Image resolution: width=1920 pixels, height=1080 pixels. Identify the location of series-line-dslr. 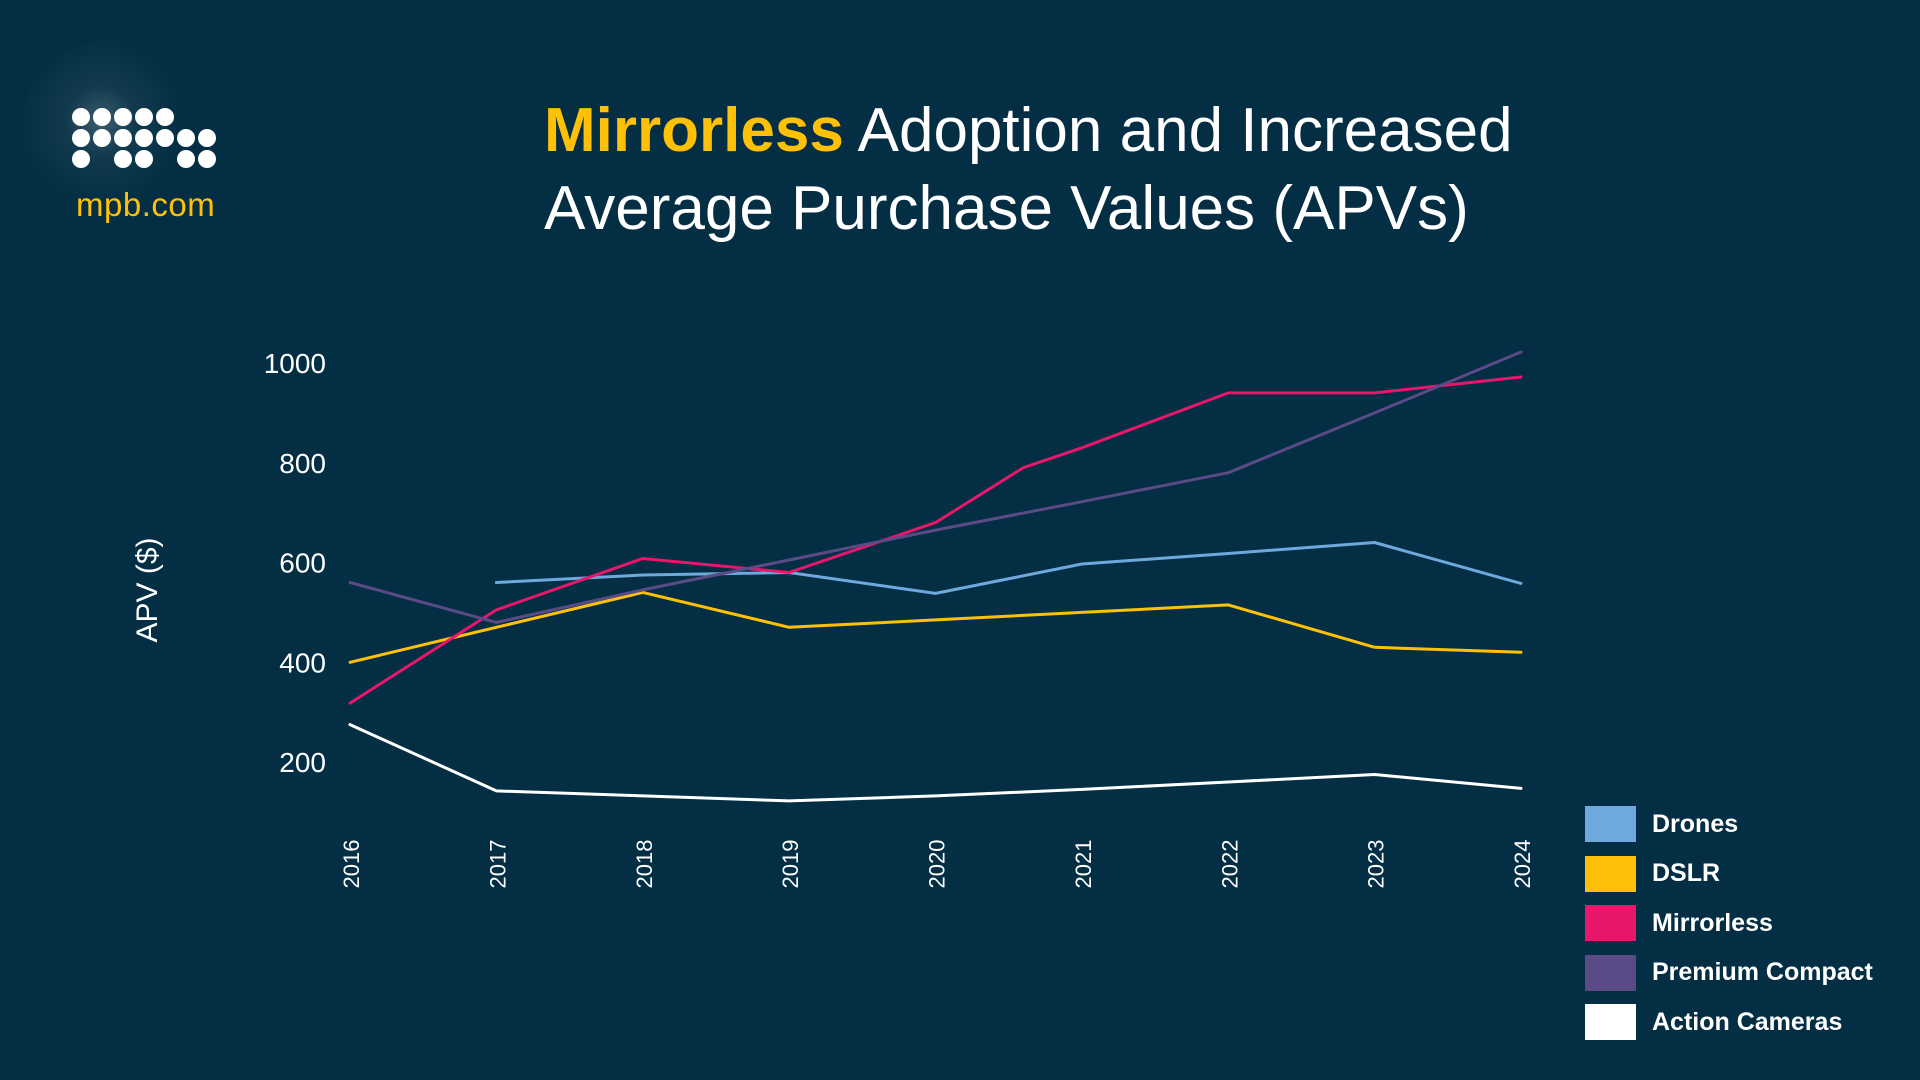
(935, 627).